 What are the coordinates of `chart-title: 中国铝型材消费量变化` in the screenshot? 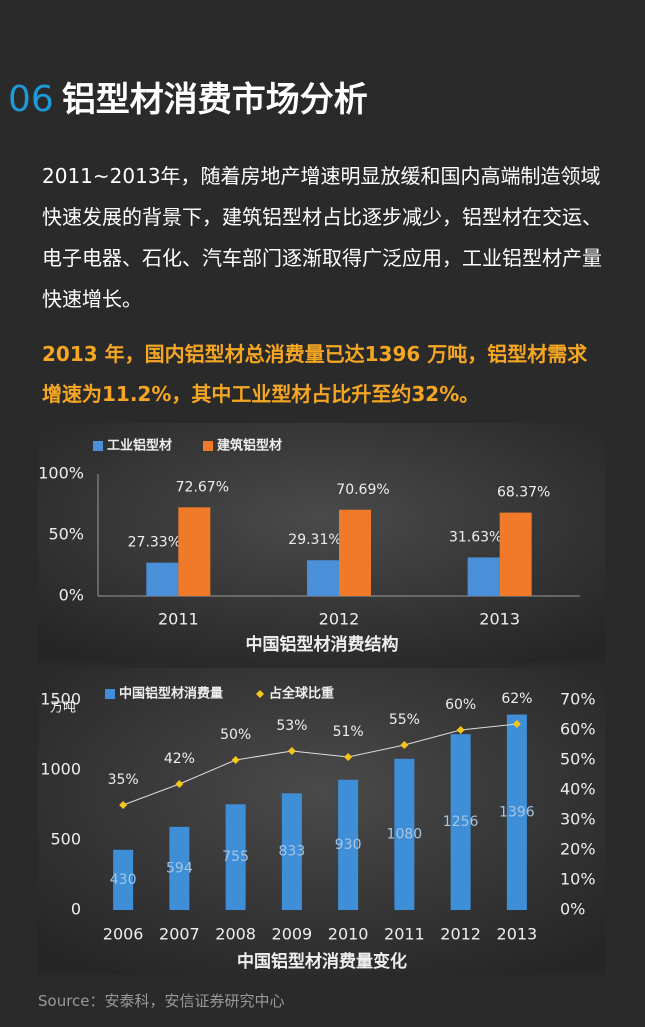 It's located at (322, 961).